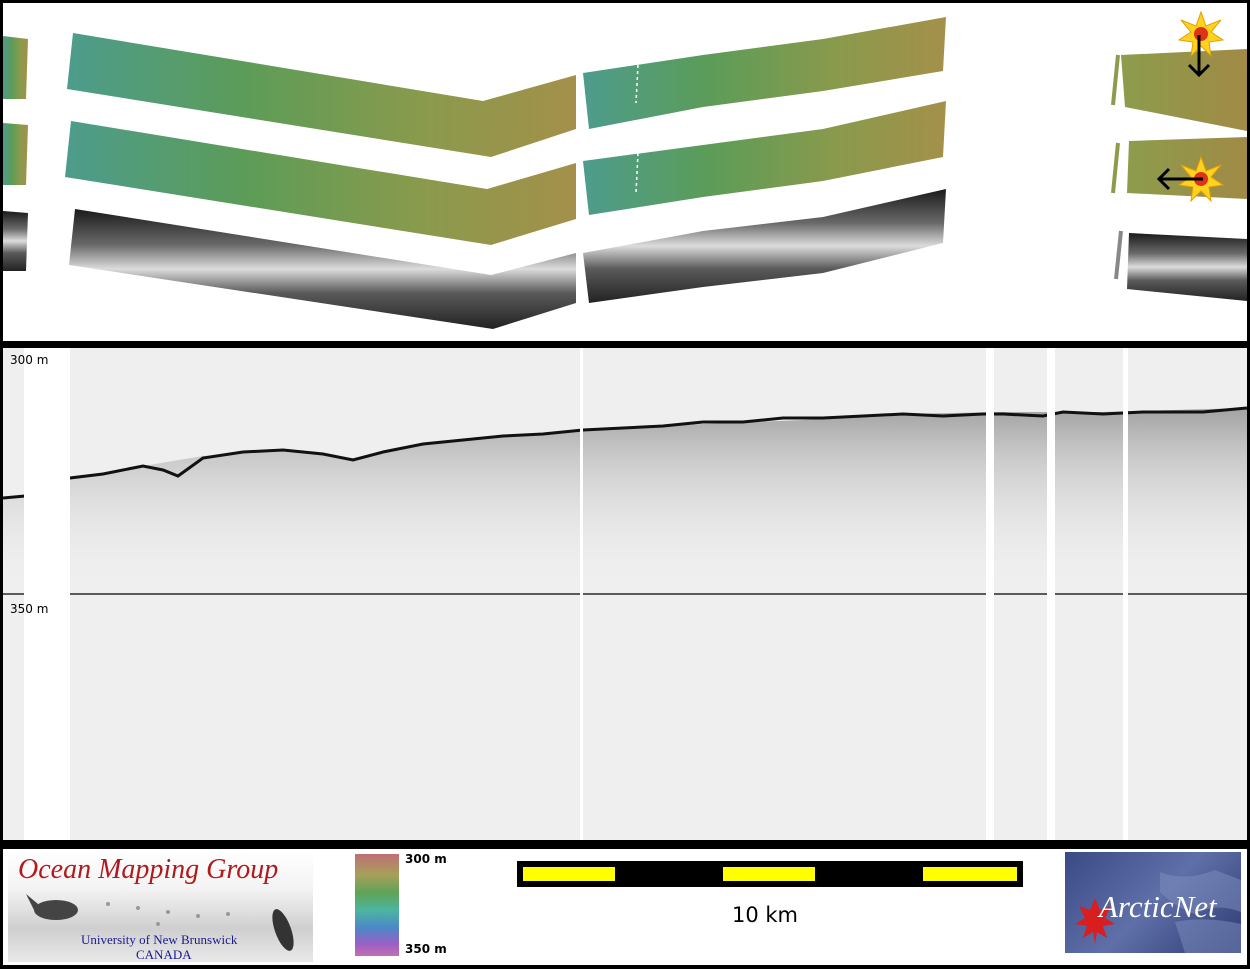  What do you see at coordinates (320, 183) in the screenshot?
I see `swath-row-2-main` at bounding box center [320, 183].